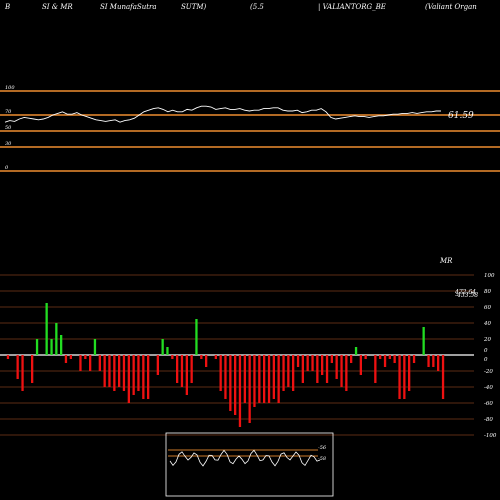 The width and height of the screenshot is (500, 500). Describe the element at coordinates (8, 128) in the screenshot. I see `rsi-tick-label: 50` at that location.